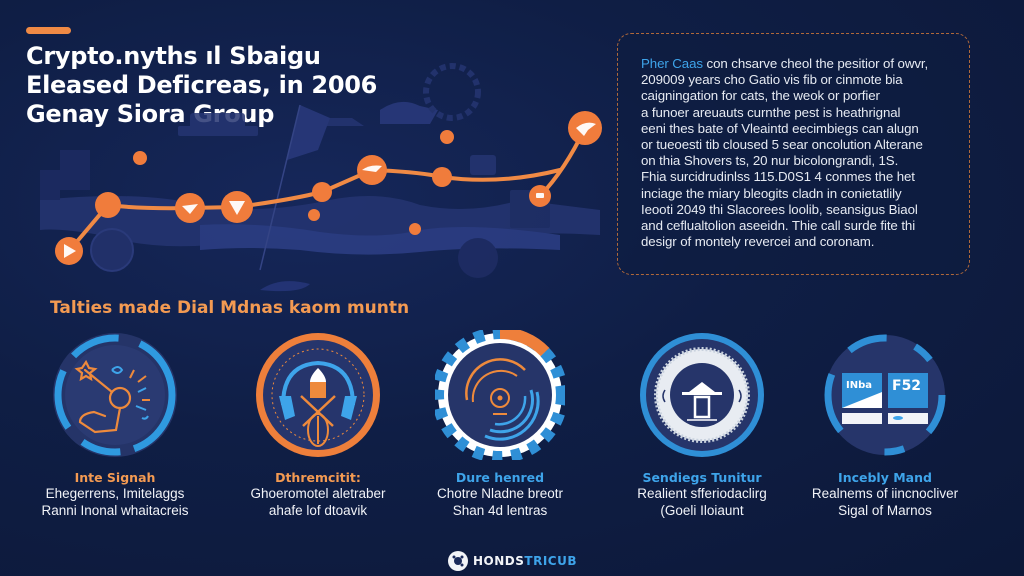 This screenshot has width=1024, height=576. What do you see at coordinates (173, 56) in the screenshot?
I see `title-line-1: Crypto.nyths ıl Sbaigu` at bounding box center [173, 56].